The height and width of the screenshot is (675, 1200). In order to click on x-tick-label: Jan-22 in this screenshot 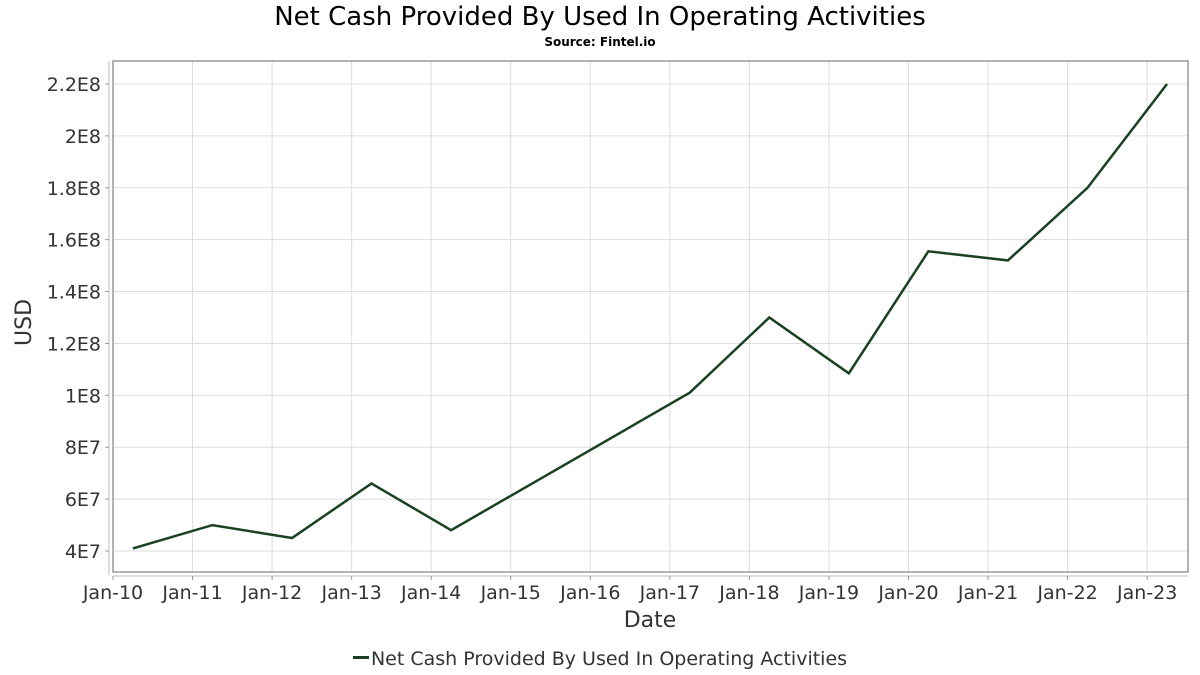, I will do `click(1066, 593)`.